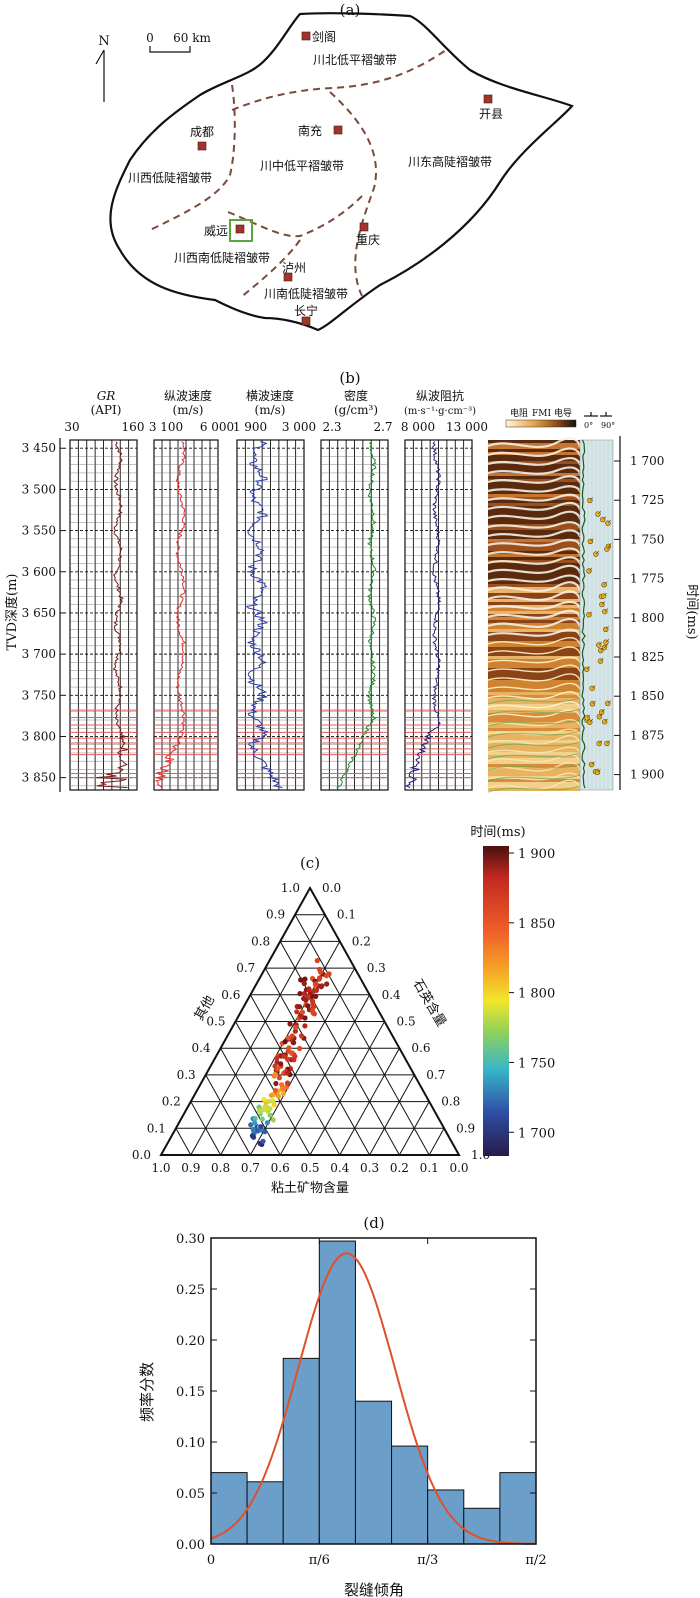  Describe the element at coordinates (170, 614) in the screenshot. I see `log-curve` at that location.